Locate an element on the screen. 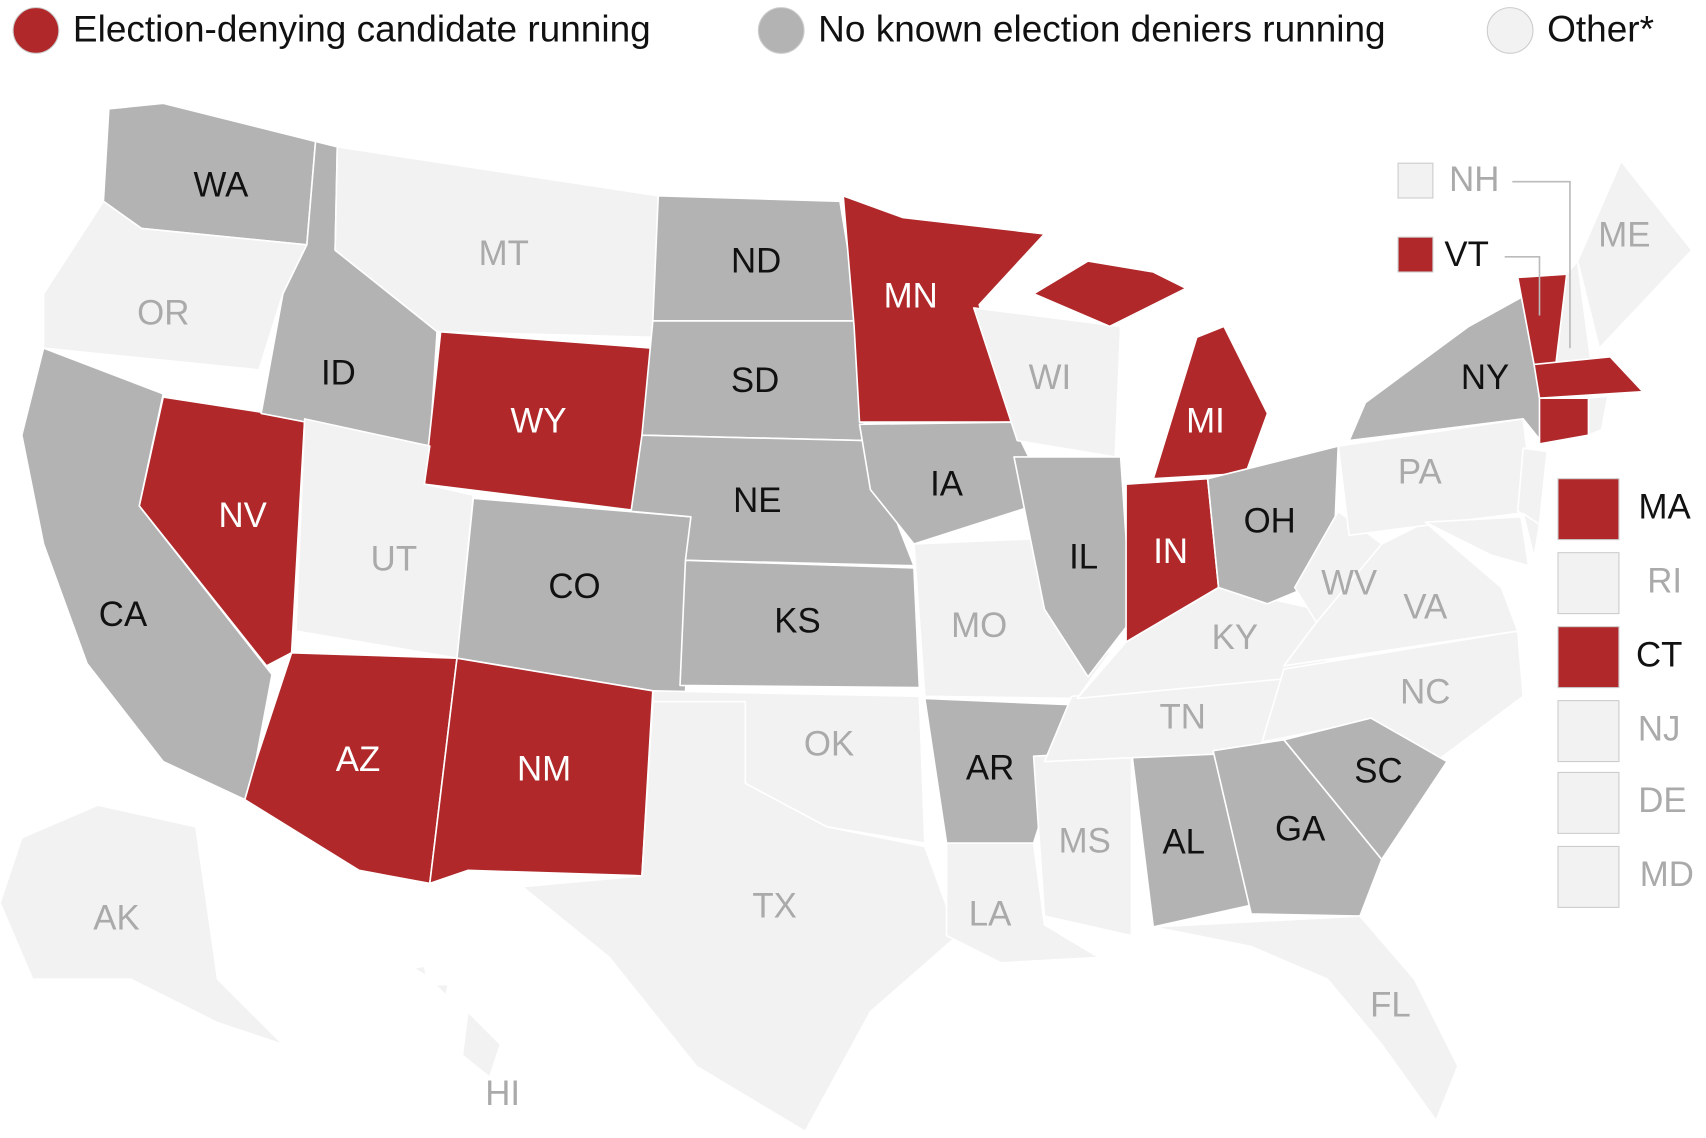 The height and width of the screenshot is (1138, 1706). state-label: LA is located at coordinates (990, 913).